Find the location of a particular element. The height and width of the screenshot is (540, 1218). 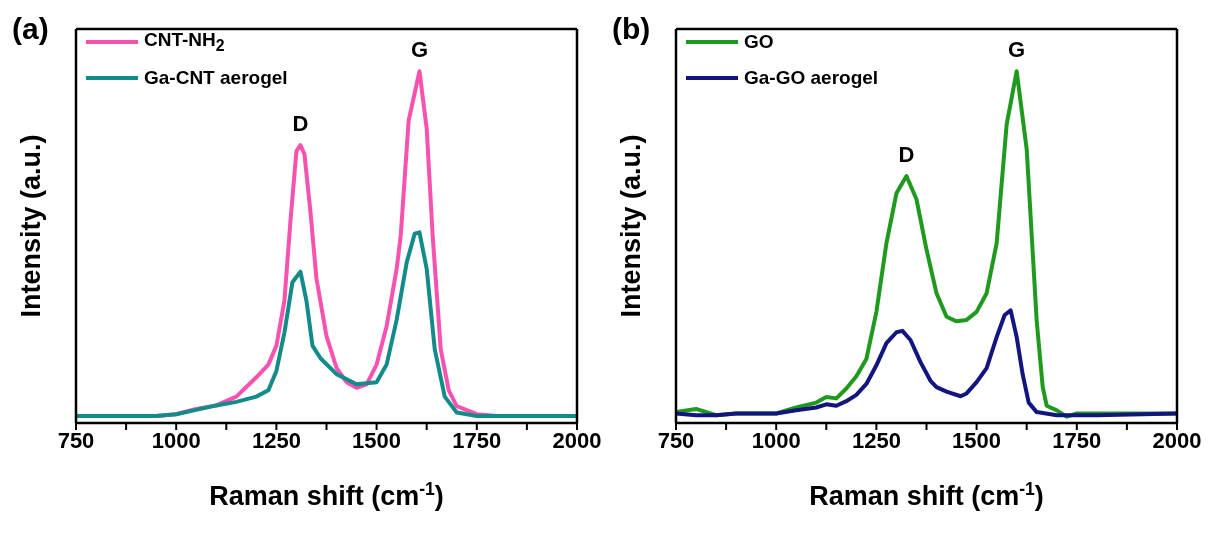

chart-title: (b) is located at coordinates (631, 29).